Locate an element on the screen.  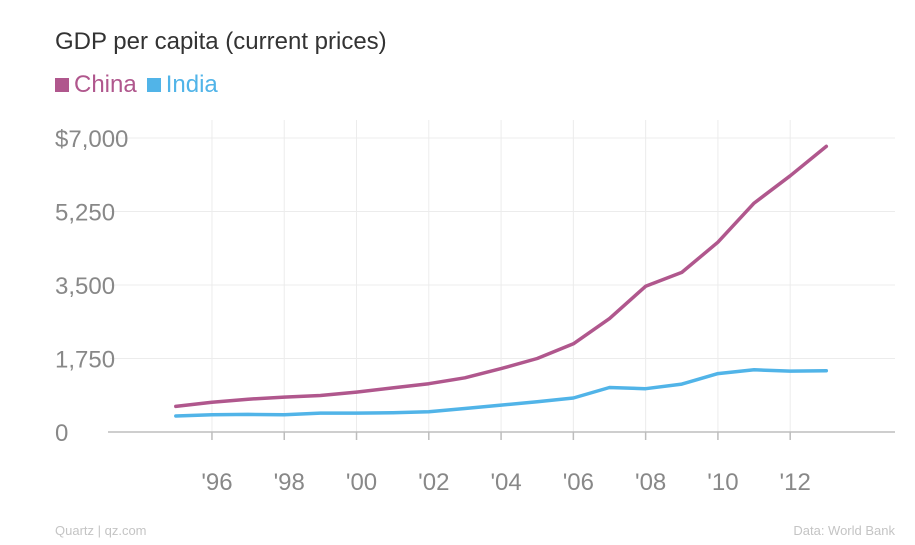
legend-swatch-india is located at coordinates (153, 85).